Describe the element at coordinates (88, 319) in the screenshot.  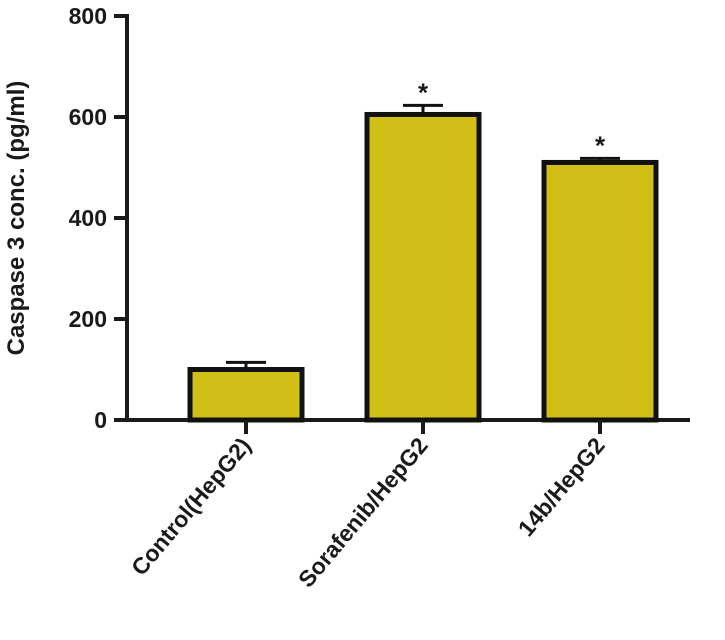
I see `y-tick-label: 200` at that location.